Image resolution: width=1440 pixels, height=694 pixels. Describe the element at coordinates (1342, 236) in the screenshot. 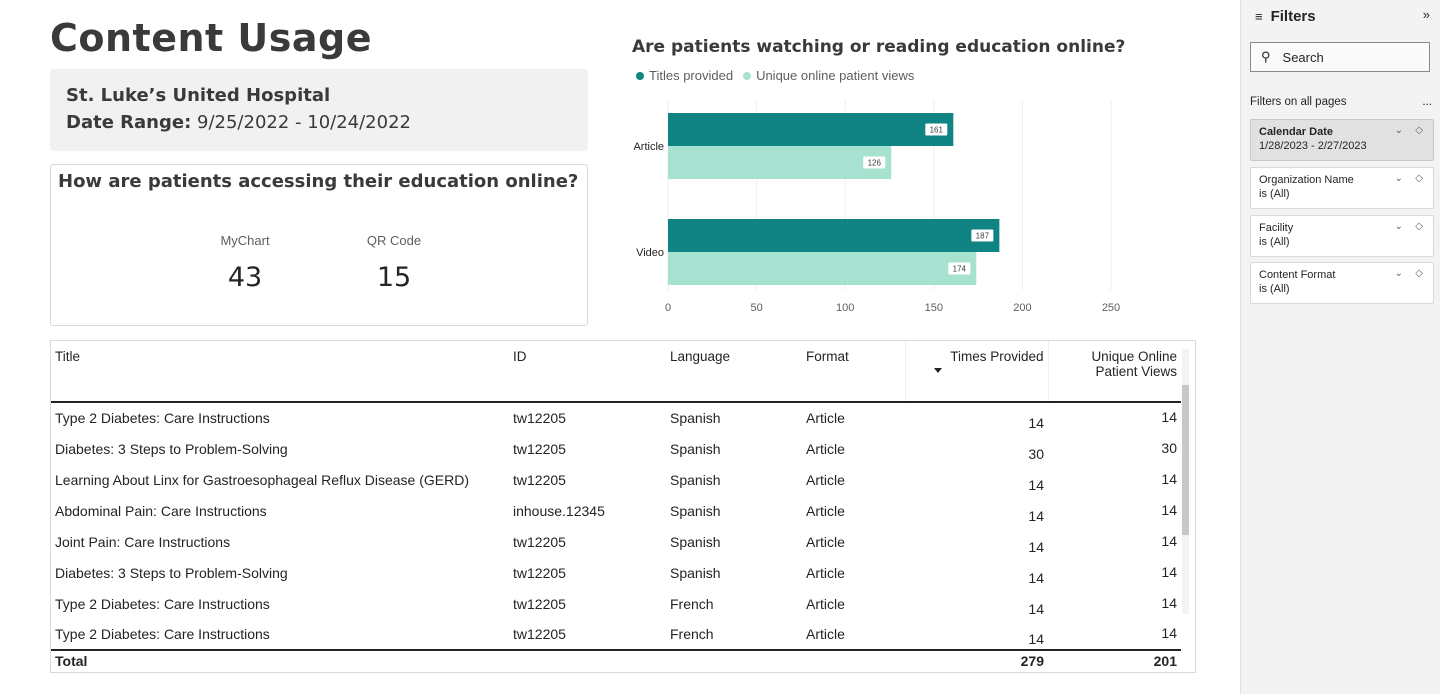

I see `filter-card-facility: Facility is (All) ⌄ ◇` at that location.